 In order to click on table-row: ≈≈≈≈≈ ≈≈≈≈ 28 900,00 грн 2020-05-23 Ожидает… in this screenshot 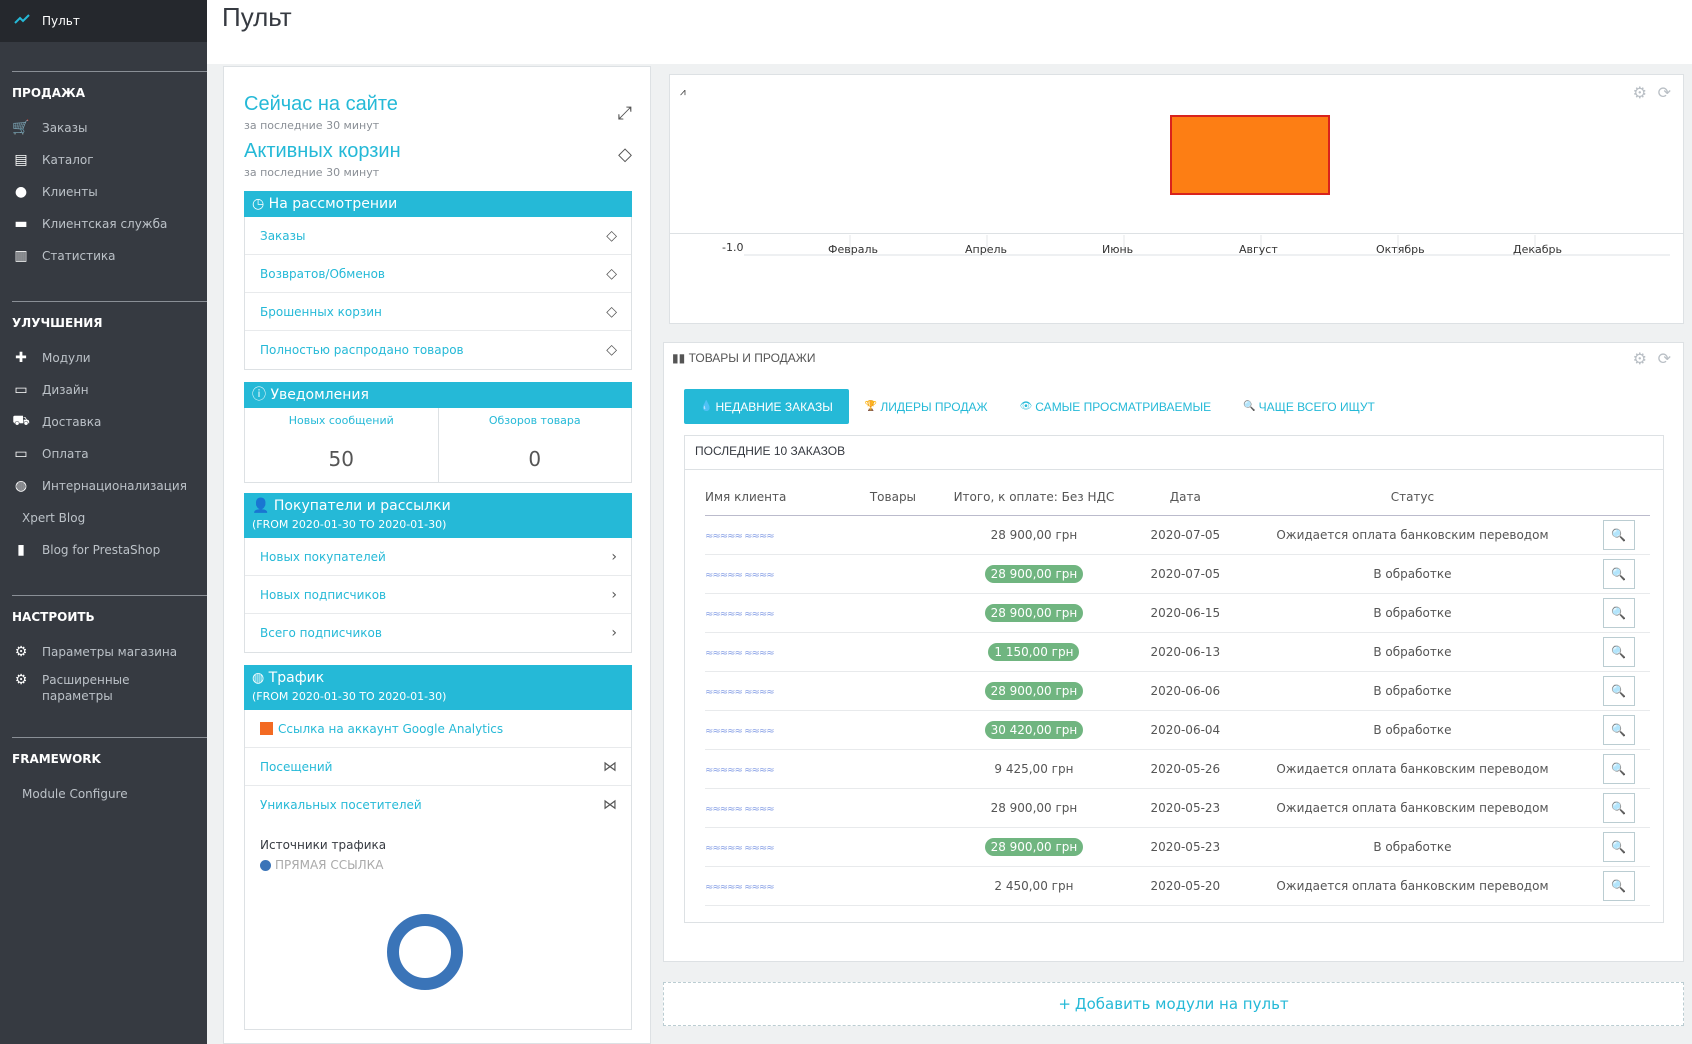, I will do `click(1177, 808)`.